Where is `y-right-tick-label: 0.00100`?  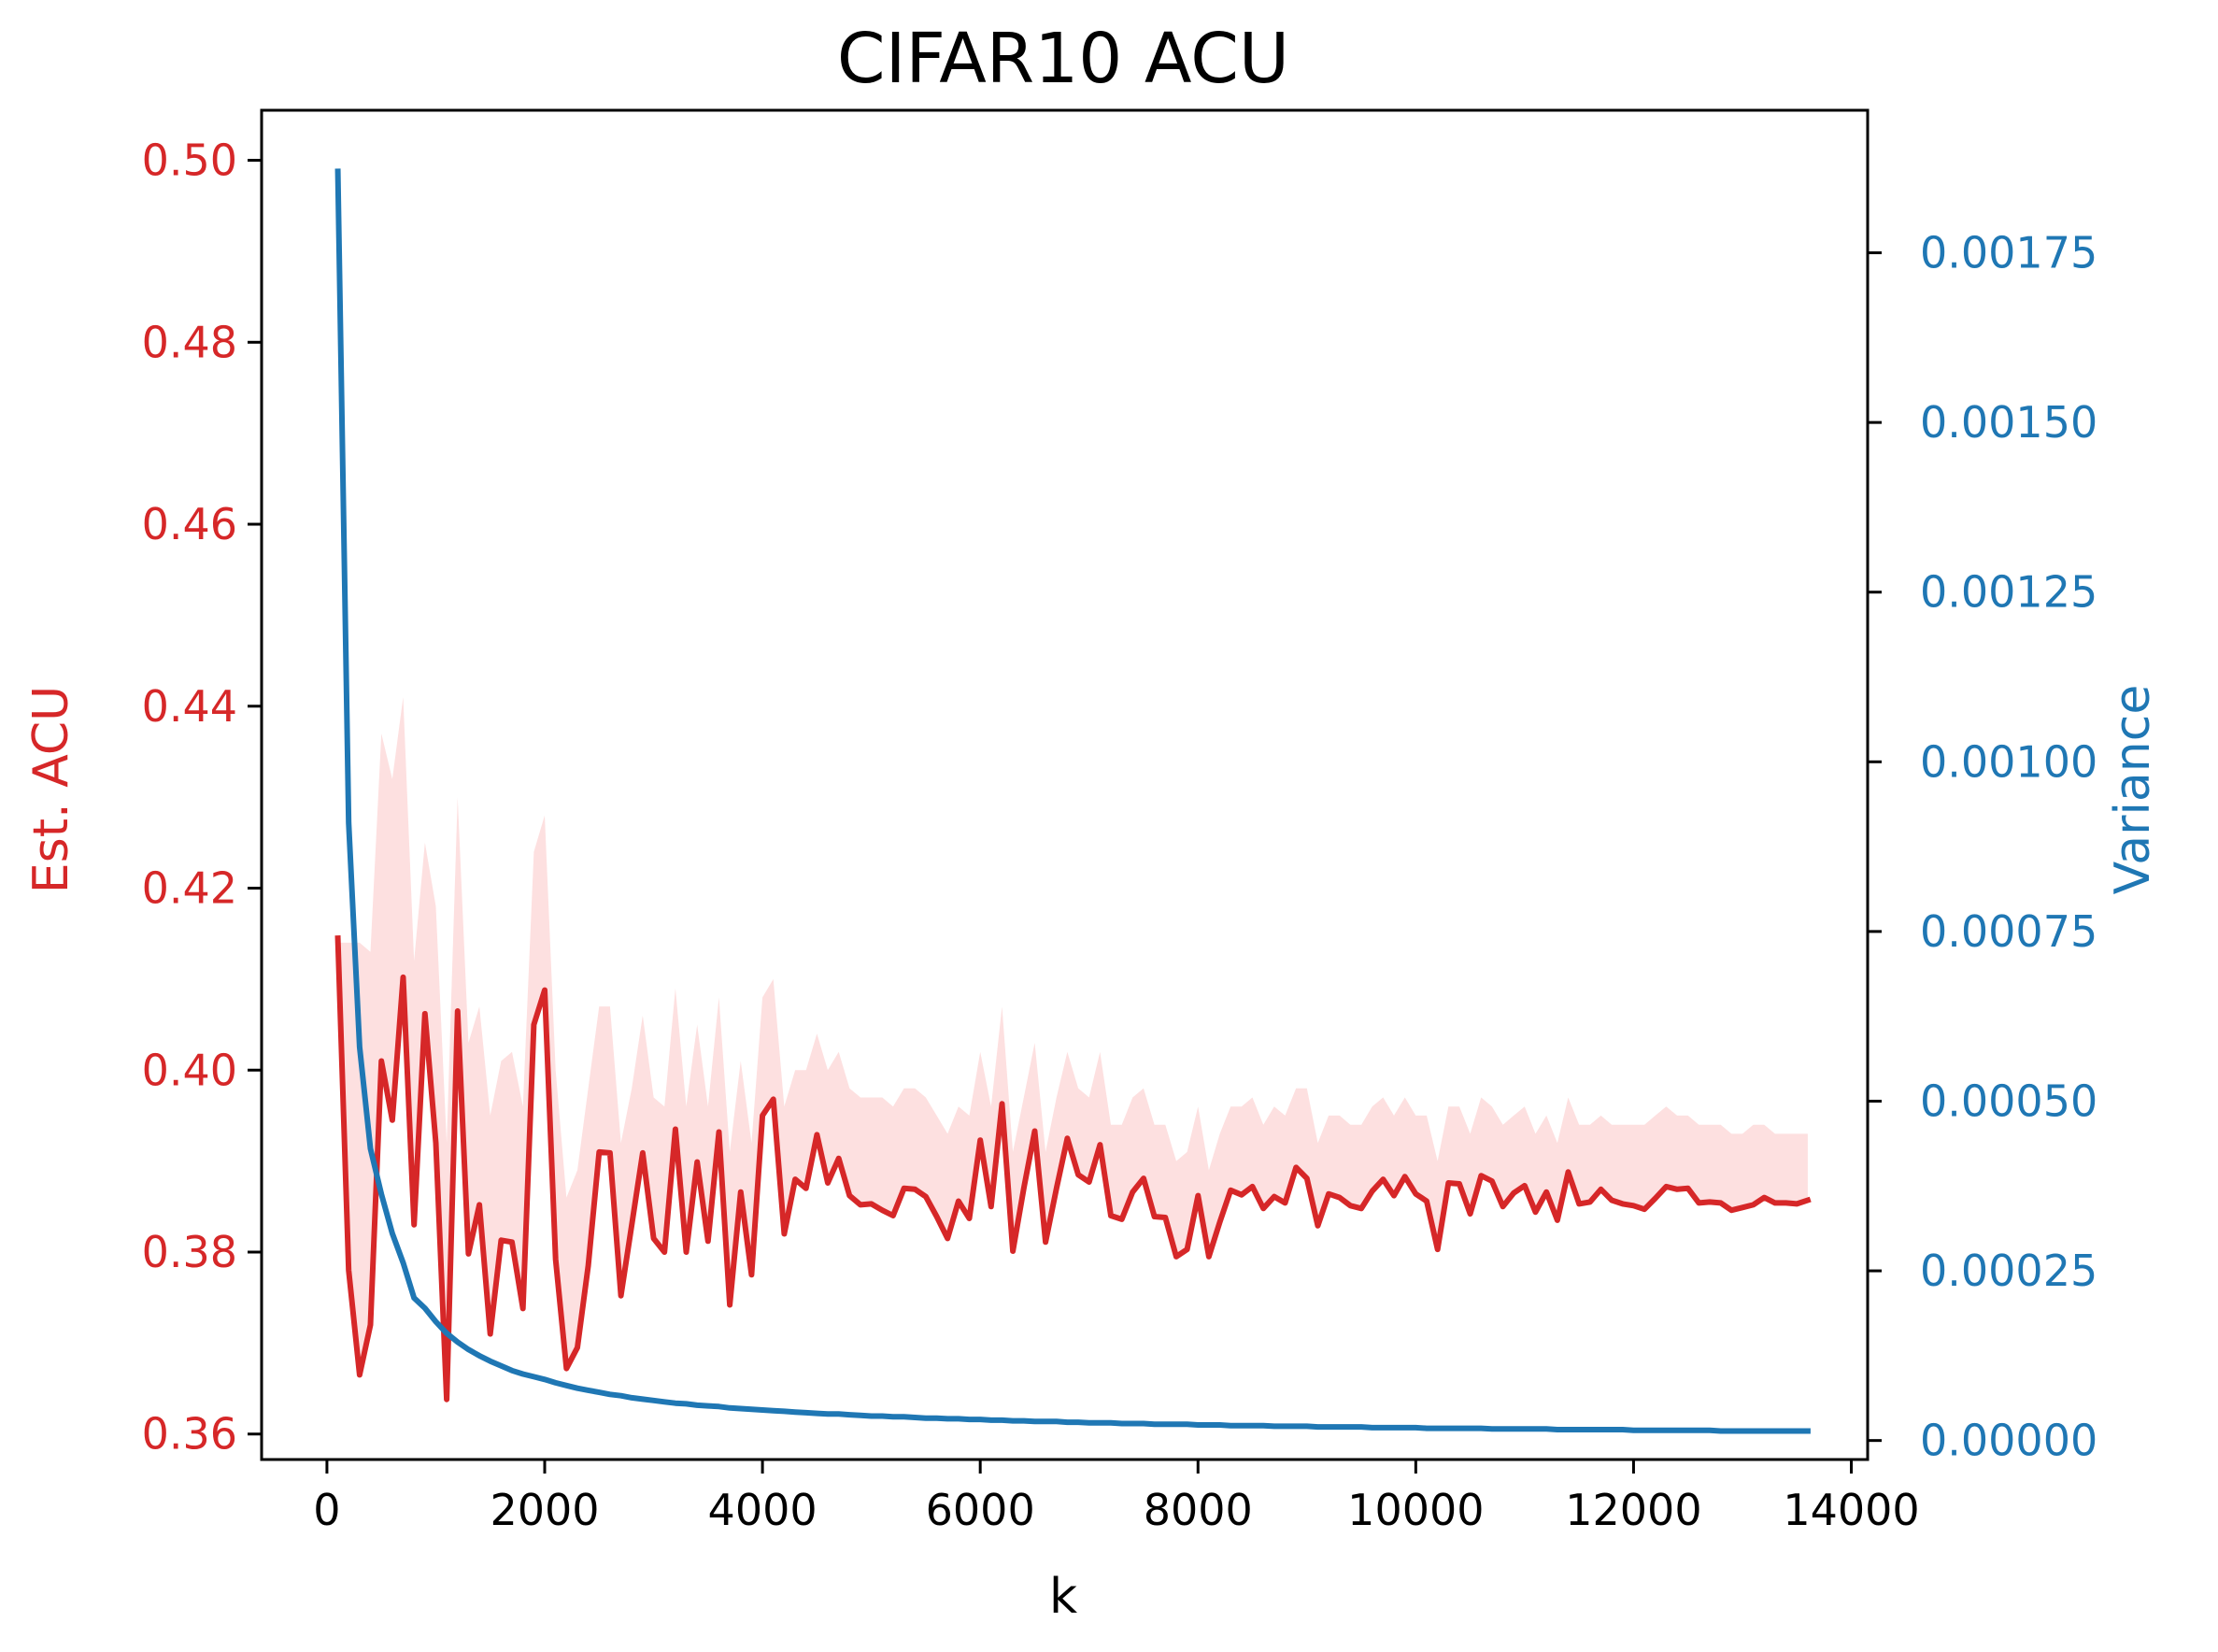 y-right-tick-label: 0.00100 is located at coordinates (2009, 761).